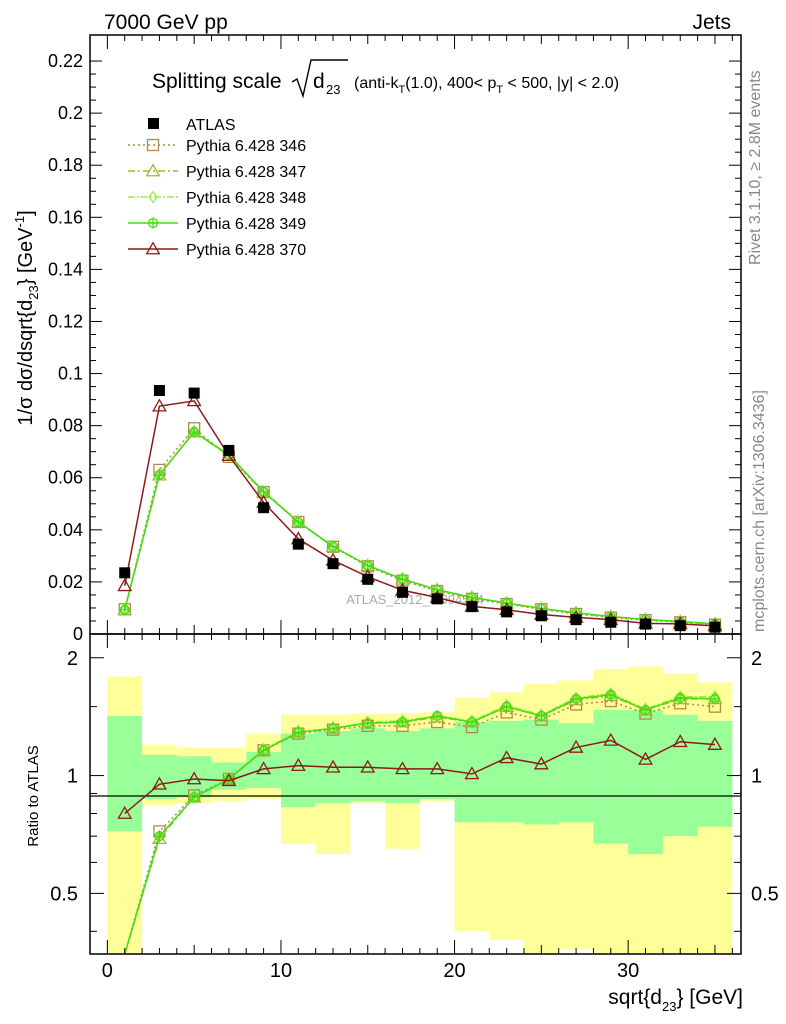  Describe the element at coordinates (166, 22) in the screenshot. I see `header-left: 7000 GeV pp` at that location.